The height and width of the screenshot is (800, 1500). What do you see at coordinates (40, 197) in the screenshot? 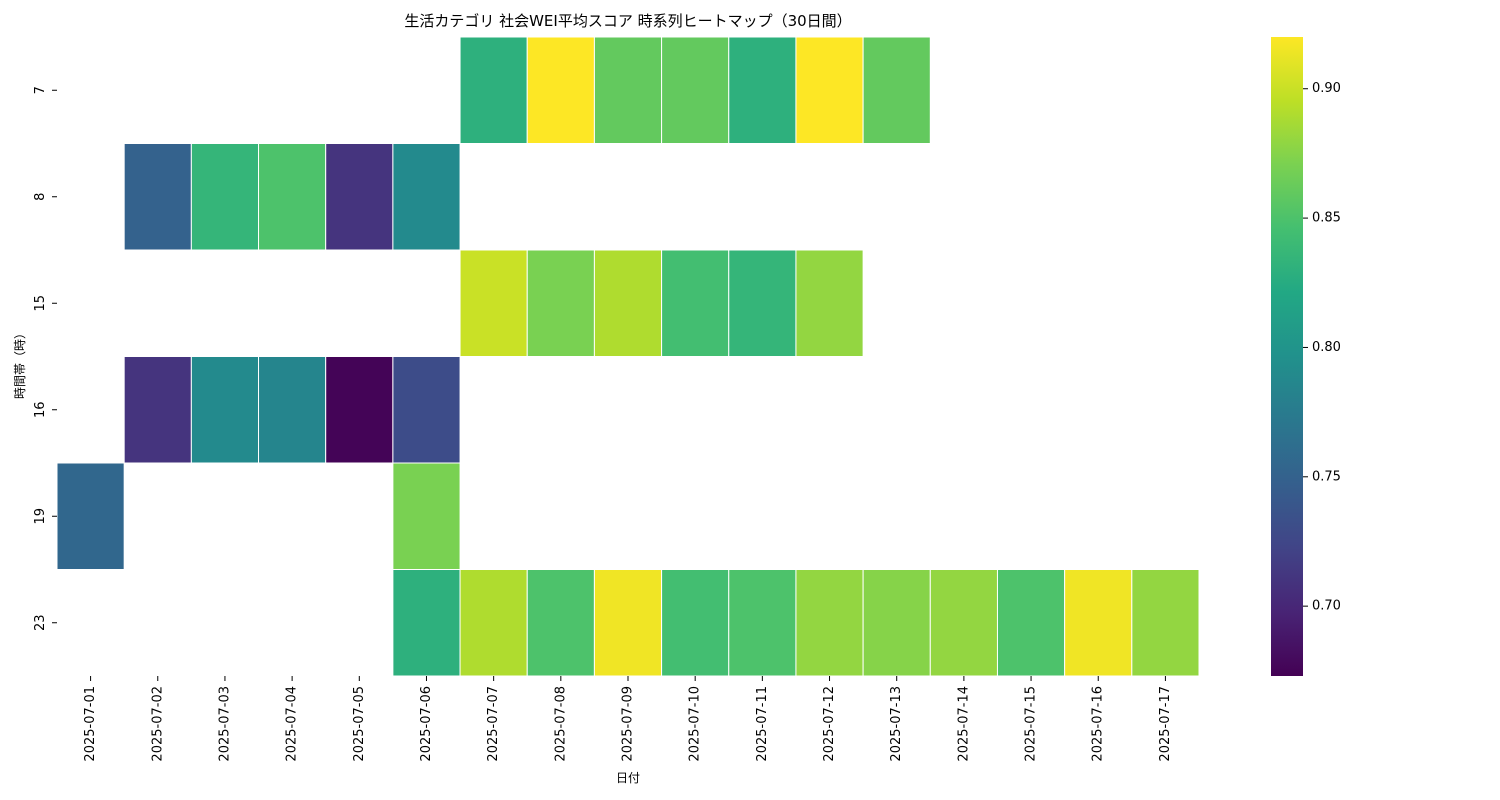
I see `y-tick-label: 8` at bounding box center [40, 197].